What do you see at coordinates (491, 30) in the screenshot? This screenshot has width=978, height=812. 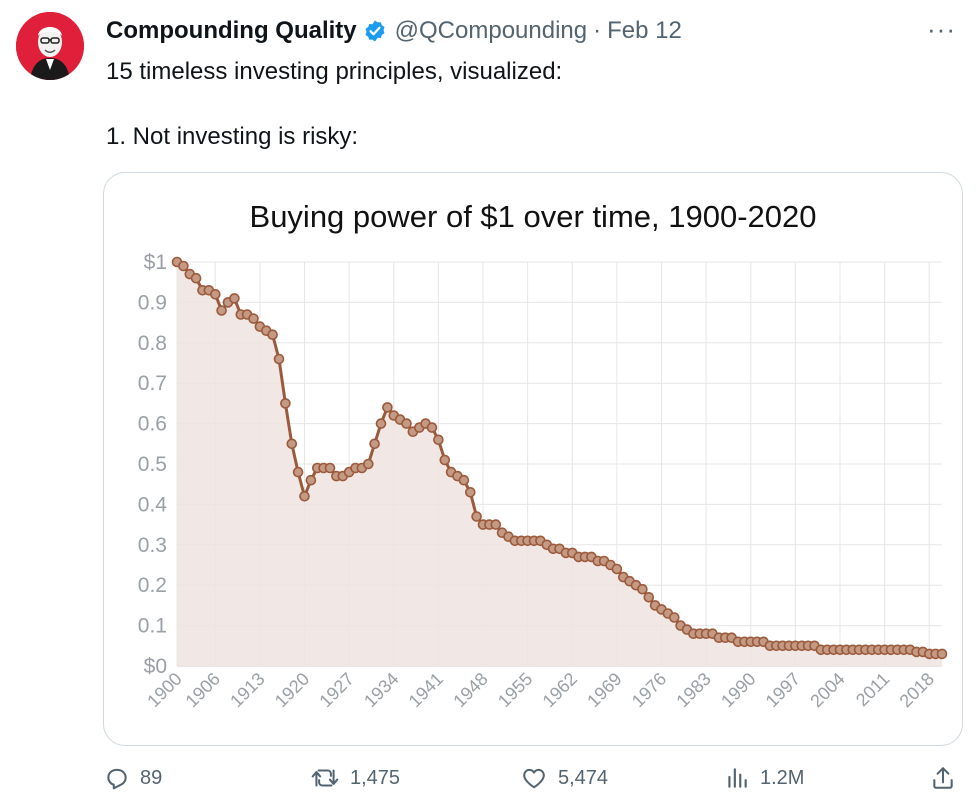 I see `author-handle: @QCompounding` at bounding box center [491, 30].